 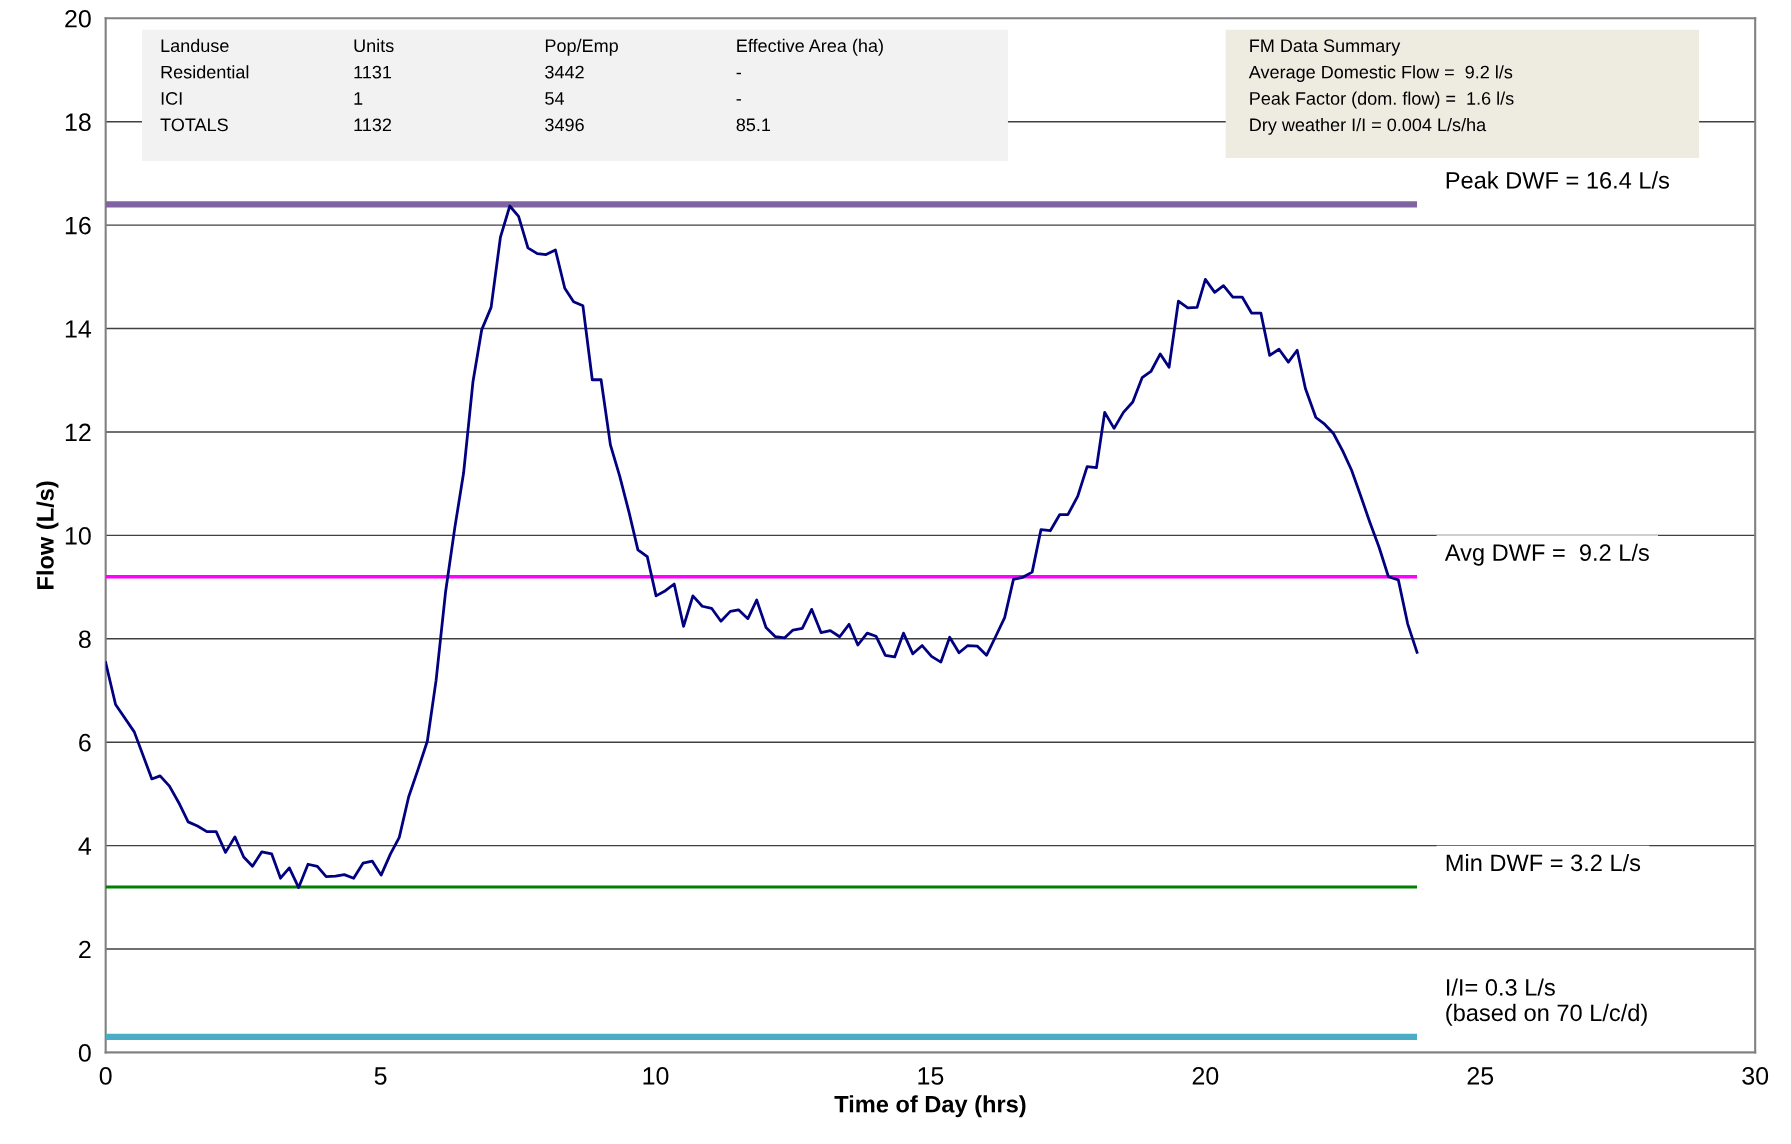 What do you see at coordinates (373, 125) in the screenshot?
I see `annotation: 1132` at bounding box center [373, 125].